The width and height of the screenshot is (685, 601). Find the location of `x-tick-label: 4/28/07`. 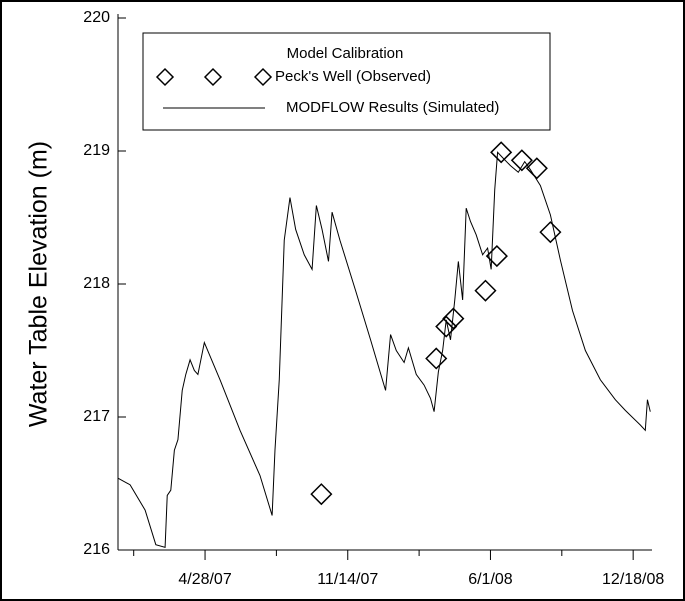

x-tick-label: 4/28/07 is located at coordinates (204, 579).